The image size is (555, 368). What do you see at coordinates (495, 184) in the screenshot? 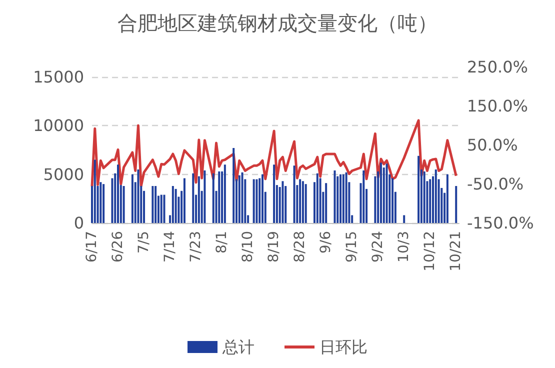
I see `y2-tick-label: -50.0%` at bounding box center [495, 184].